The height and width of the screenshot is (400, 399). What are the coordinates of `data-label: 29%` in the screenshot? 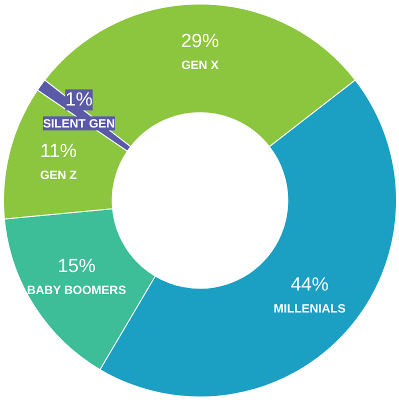 It's located at (200, 41).